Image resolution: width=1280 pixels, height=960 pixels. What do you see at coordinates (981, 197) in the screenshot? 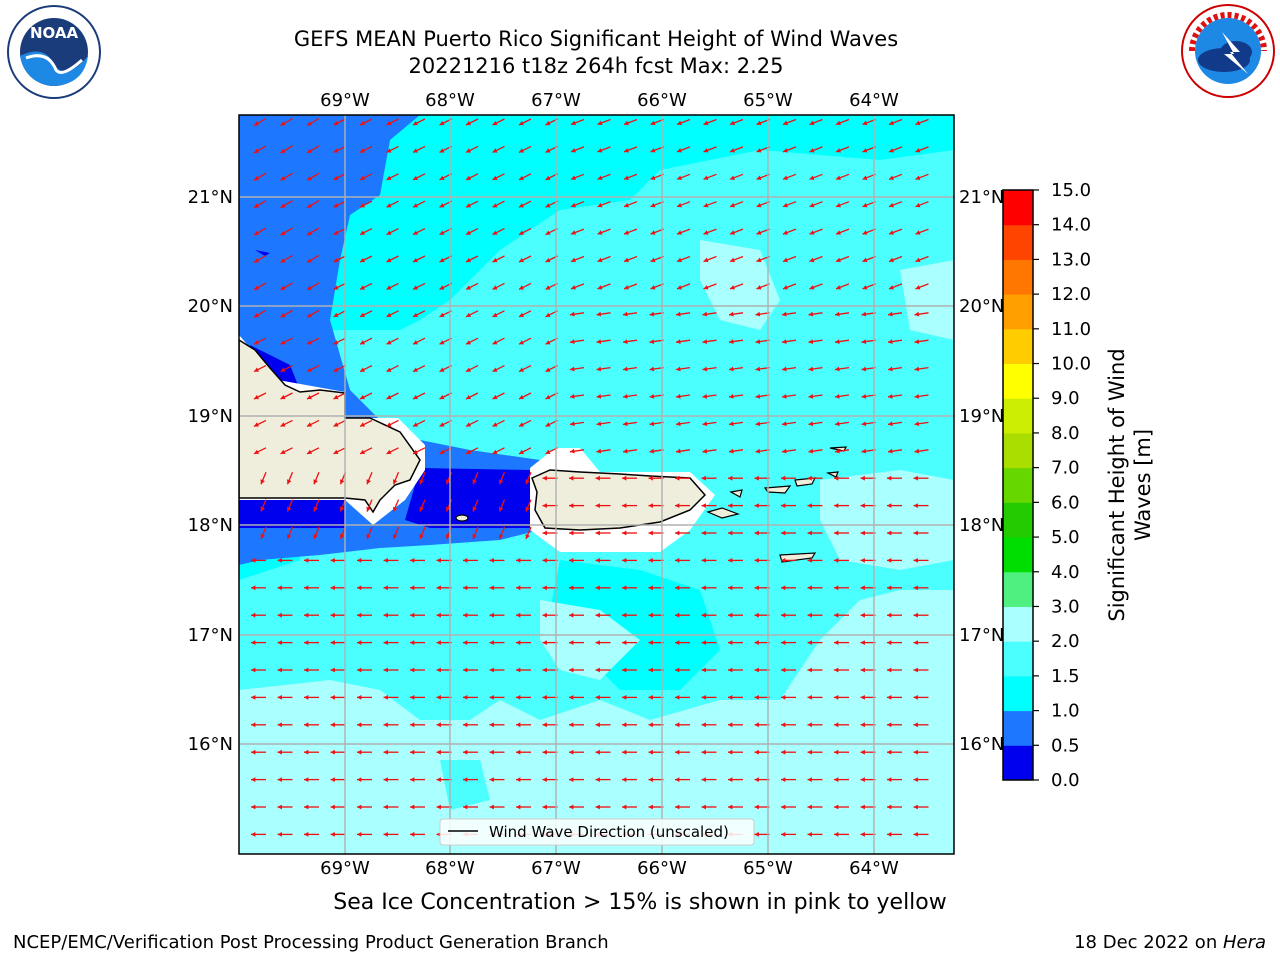
I see `lat-tick-label: 21°N` at bounding box center [981, 197].